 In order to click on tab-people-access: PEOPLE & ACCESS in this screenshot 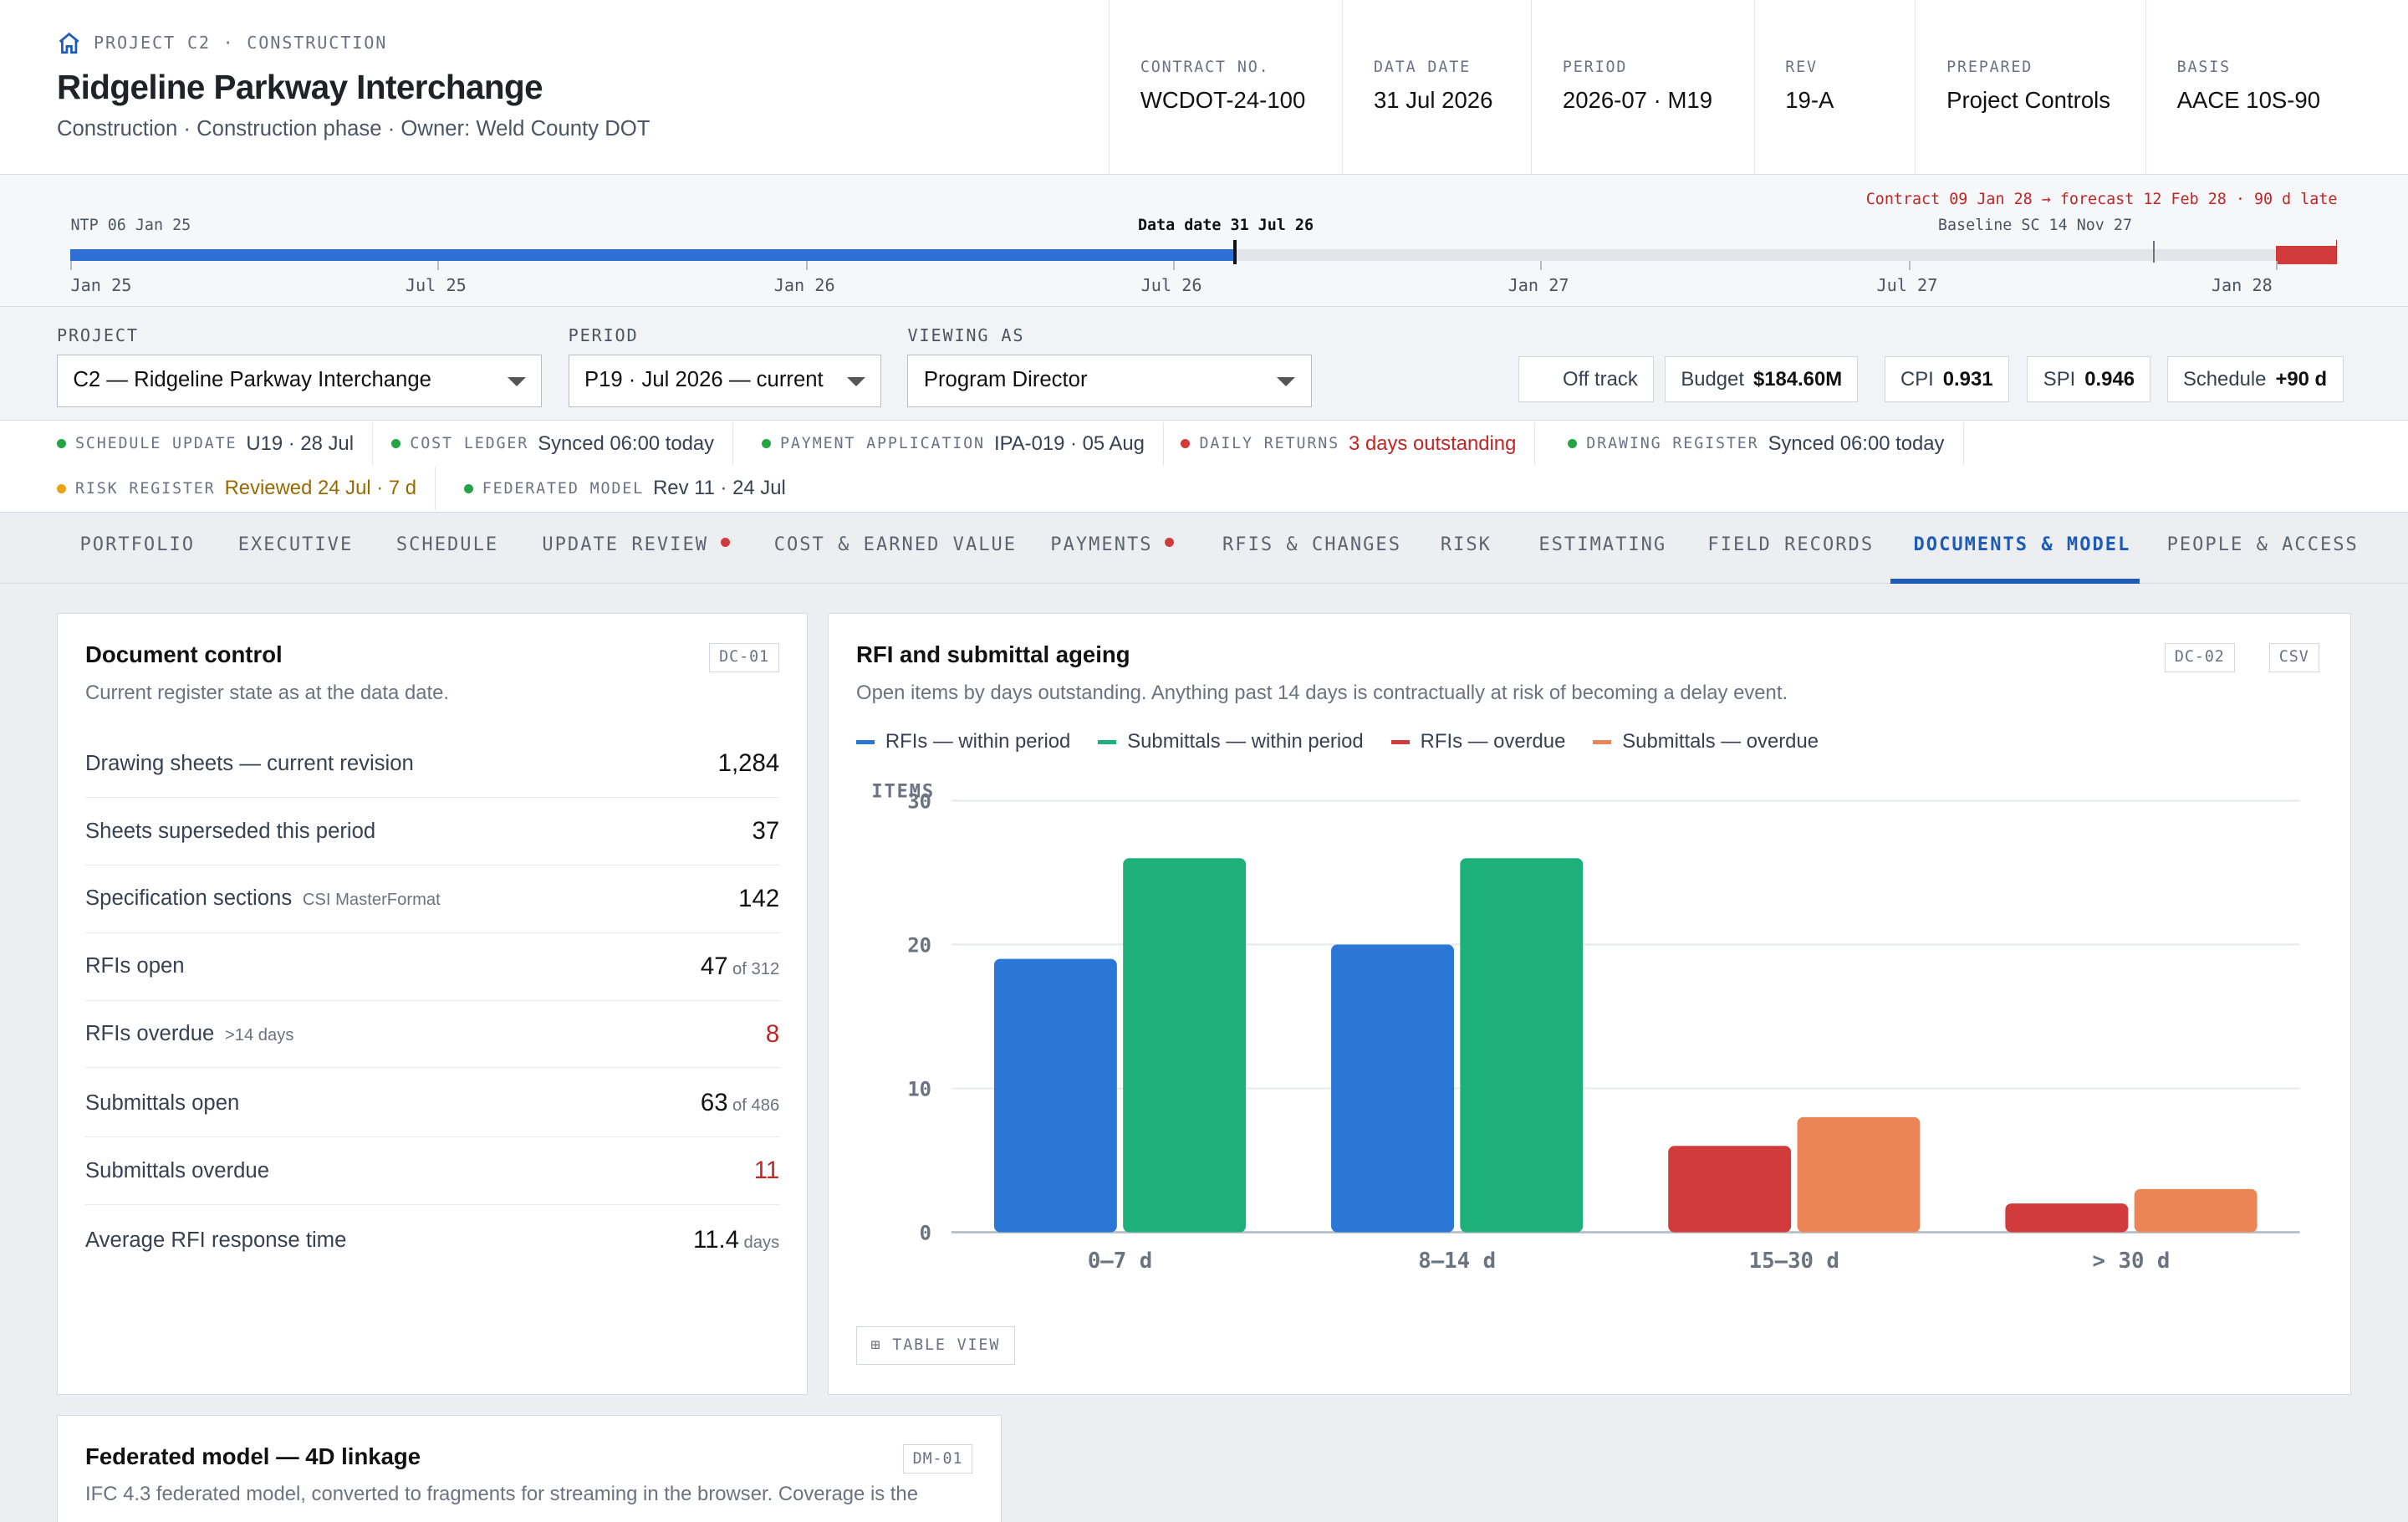, I will do `click(2262, 545)`.